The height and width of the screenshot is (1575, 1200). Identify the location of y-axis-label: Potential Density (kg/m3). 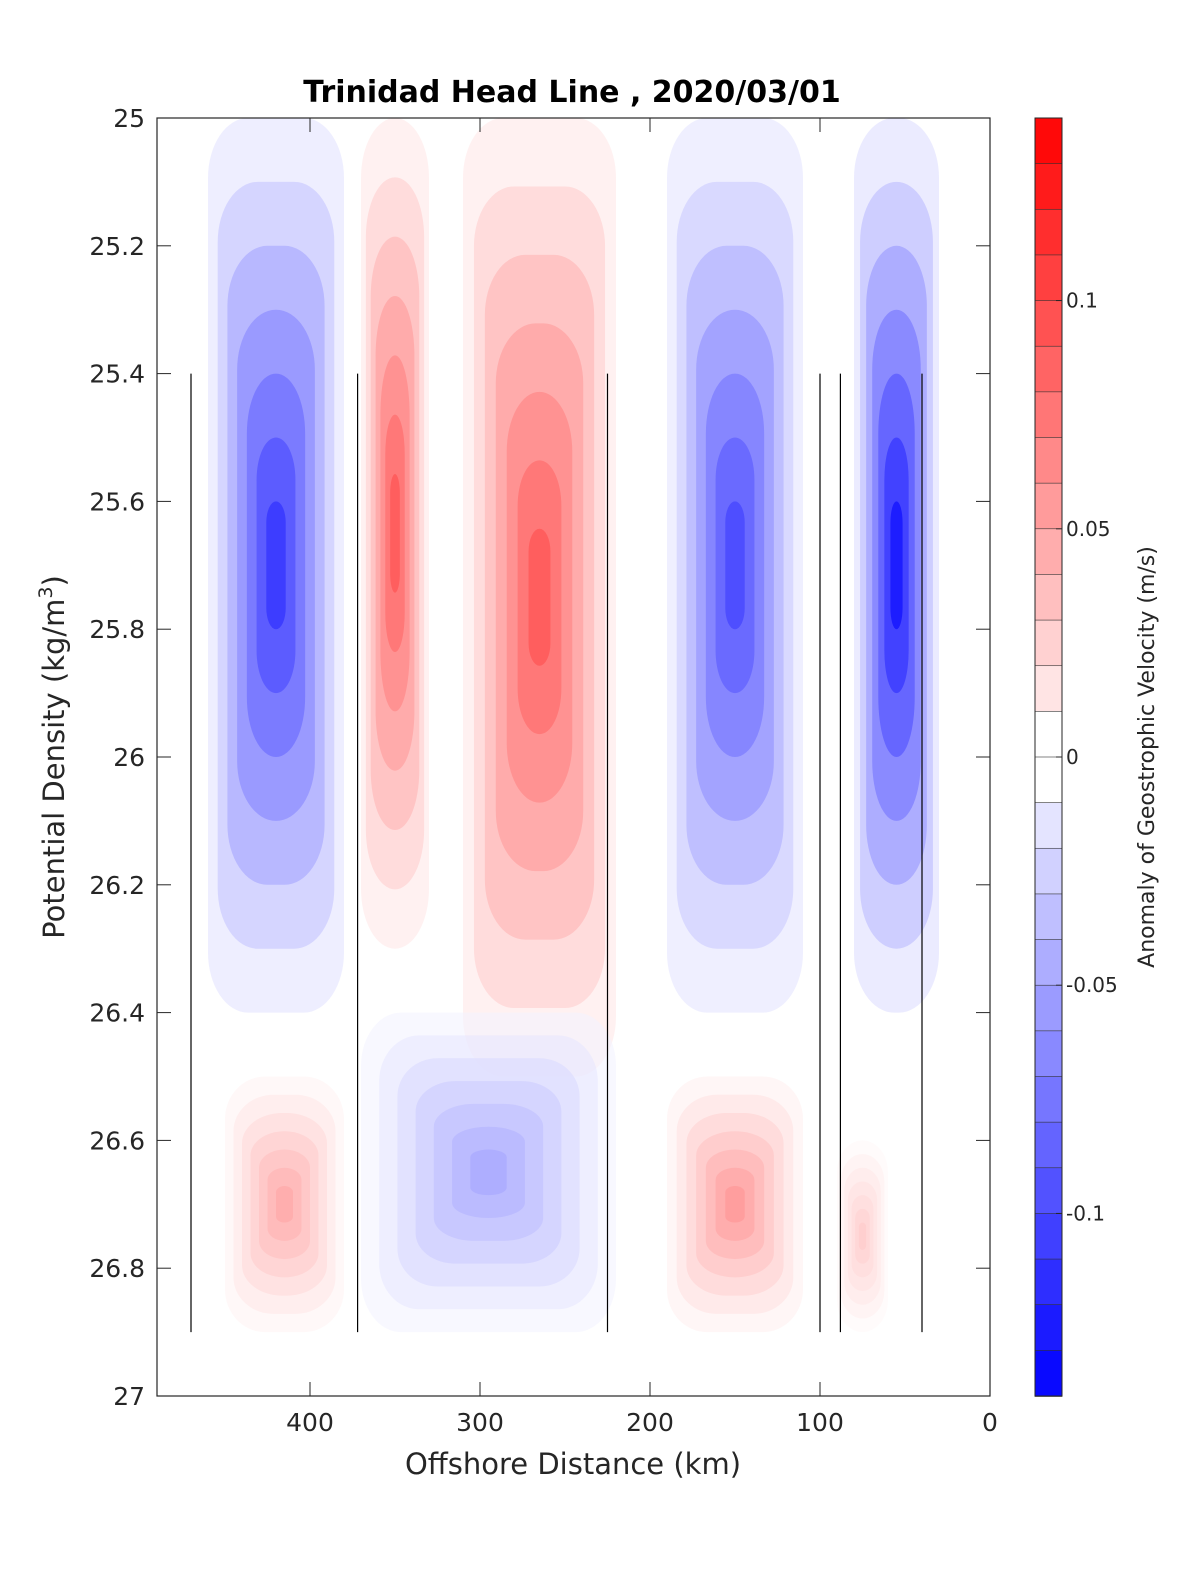
(53, 757).